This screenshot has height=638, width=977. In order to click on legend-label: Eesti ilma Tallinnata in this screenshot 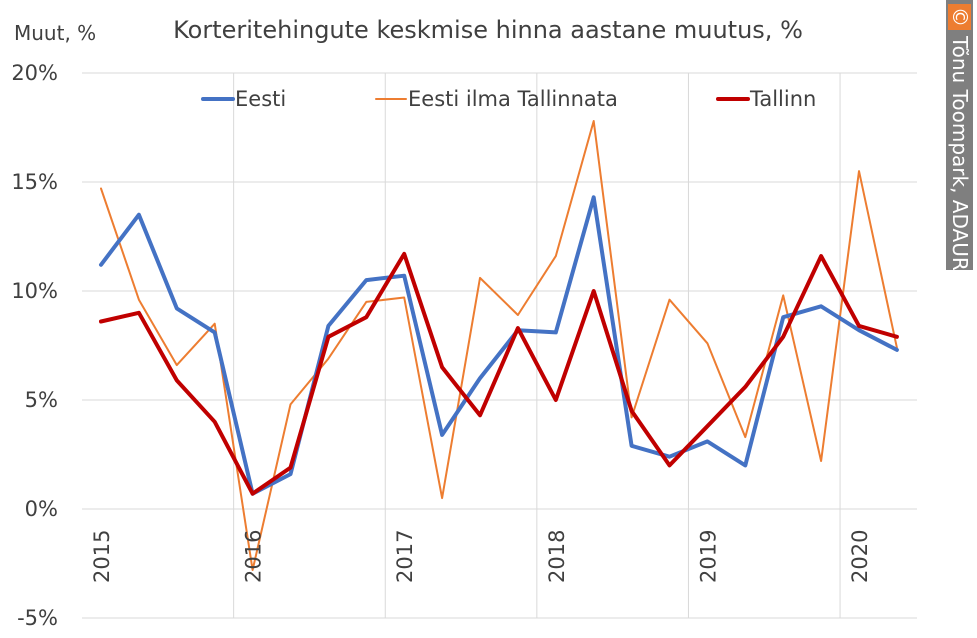, I will do `click(513, 99)`.